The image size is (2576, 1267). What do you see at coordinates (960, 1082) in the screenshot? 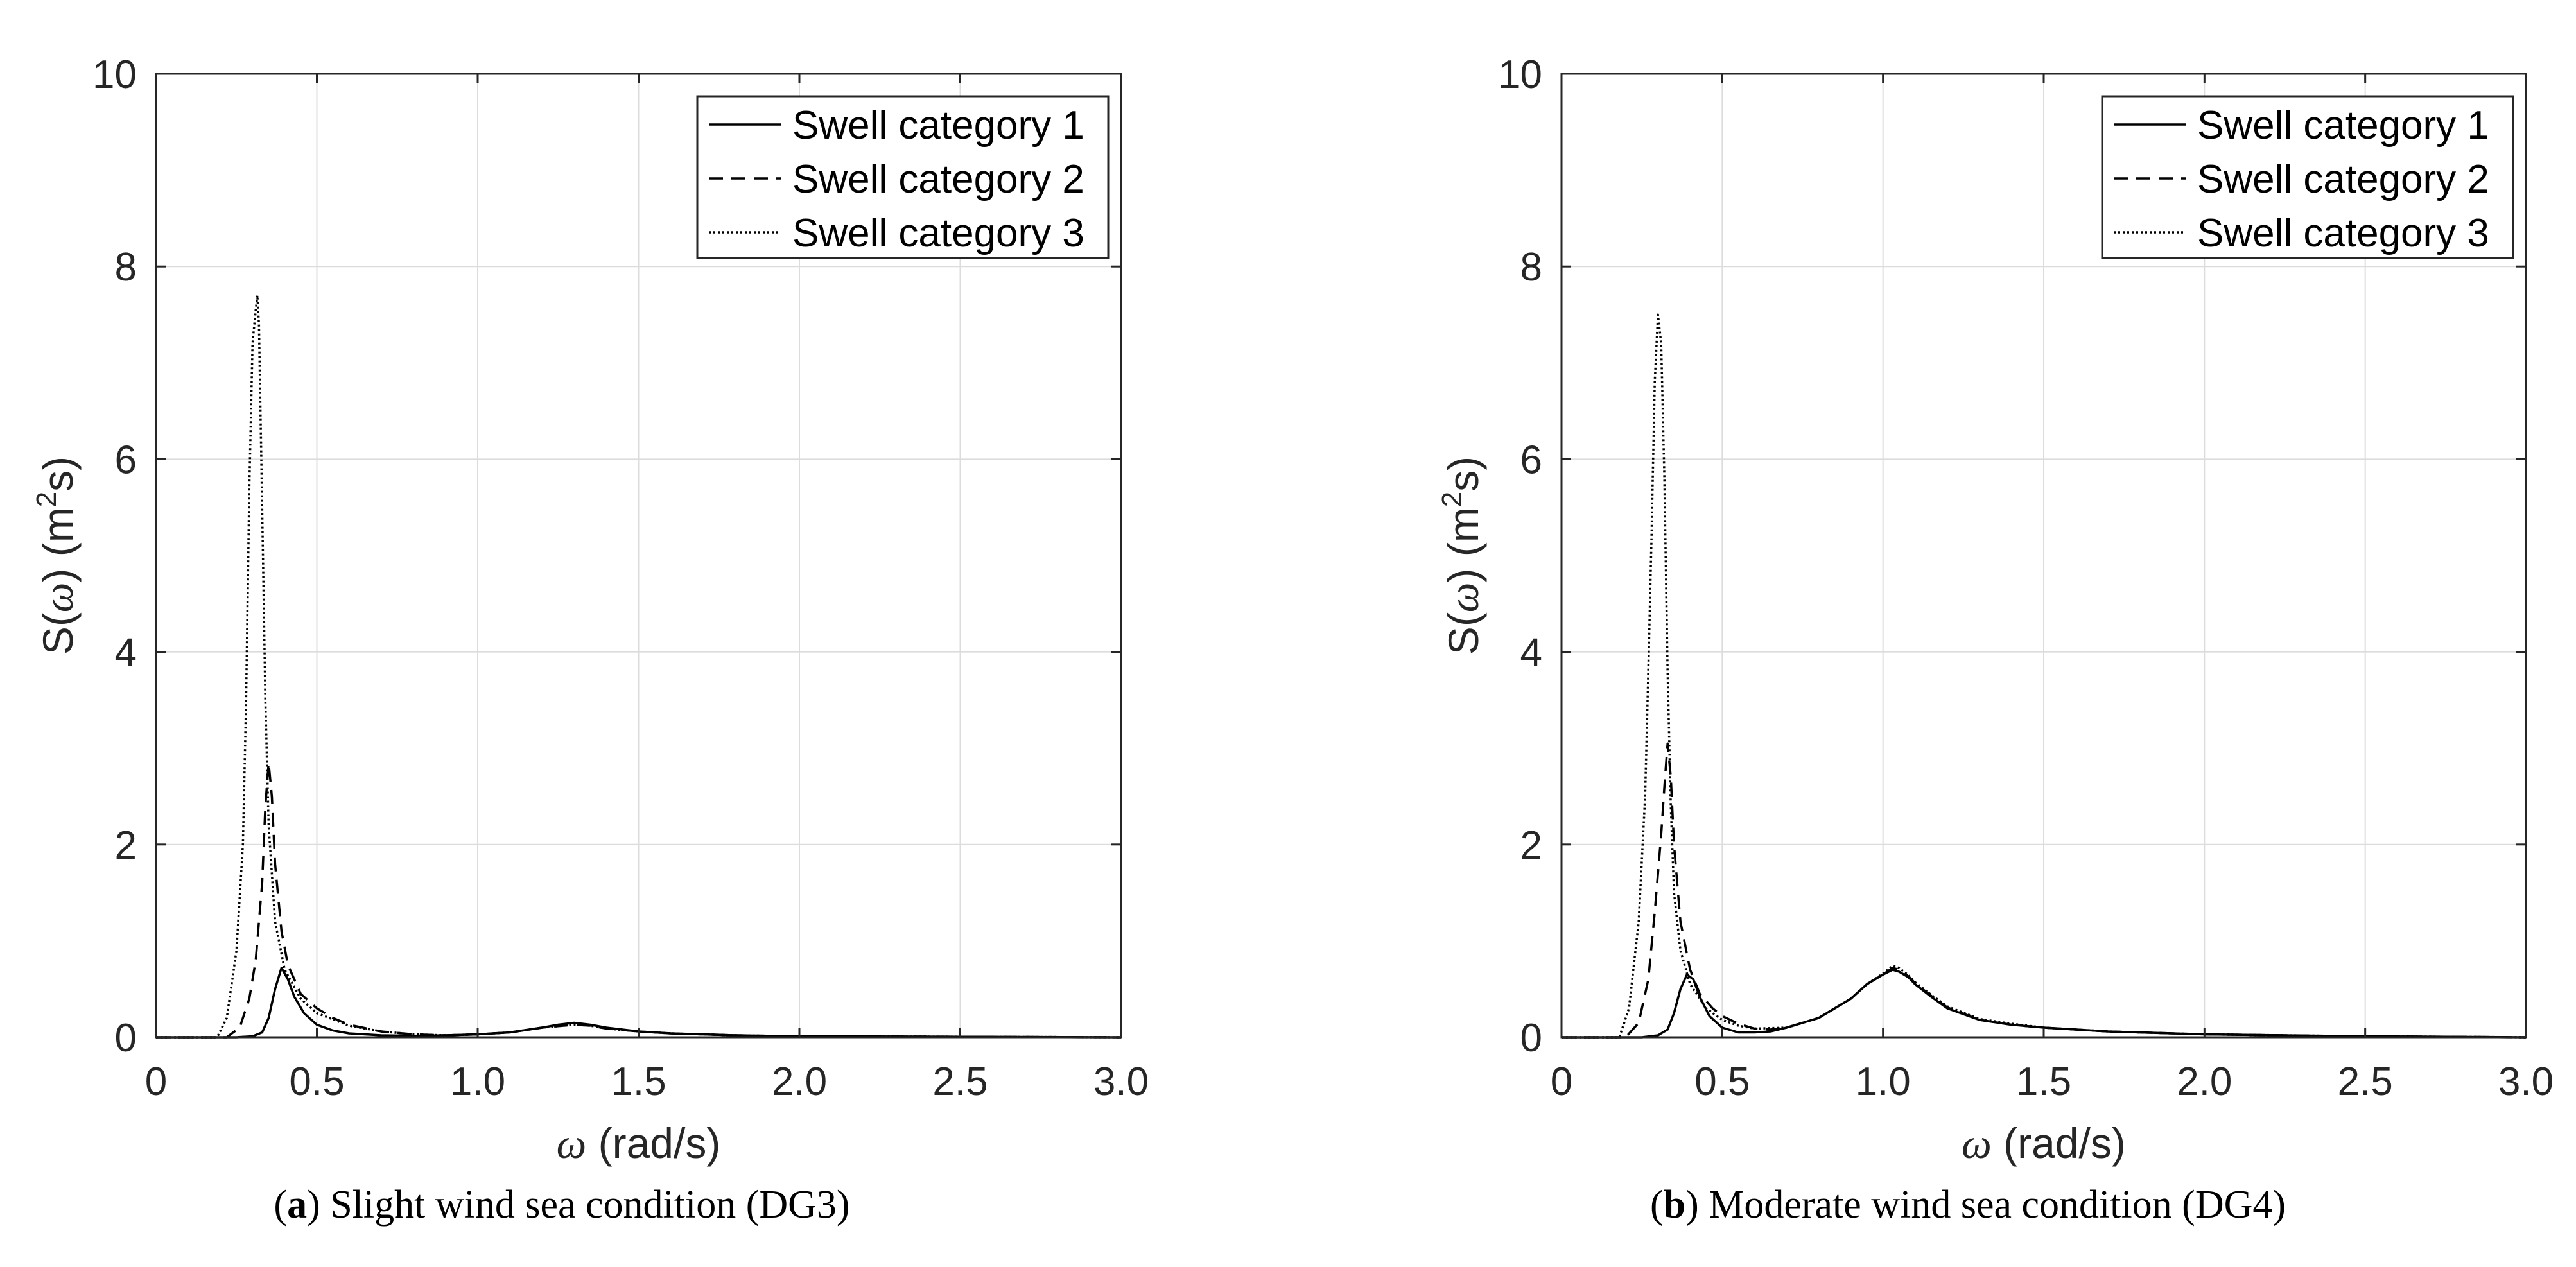
I see `panel-a-x-tick-label: 2.5` at bounding box center [960, 1082].